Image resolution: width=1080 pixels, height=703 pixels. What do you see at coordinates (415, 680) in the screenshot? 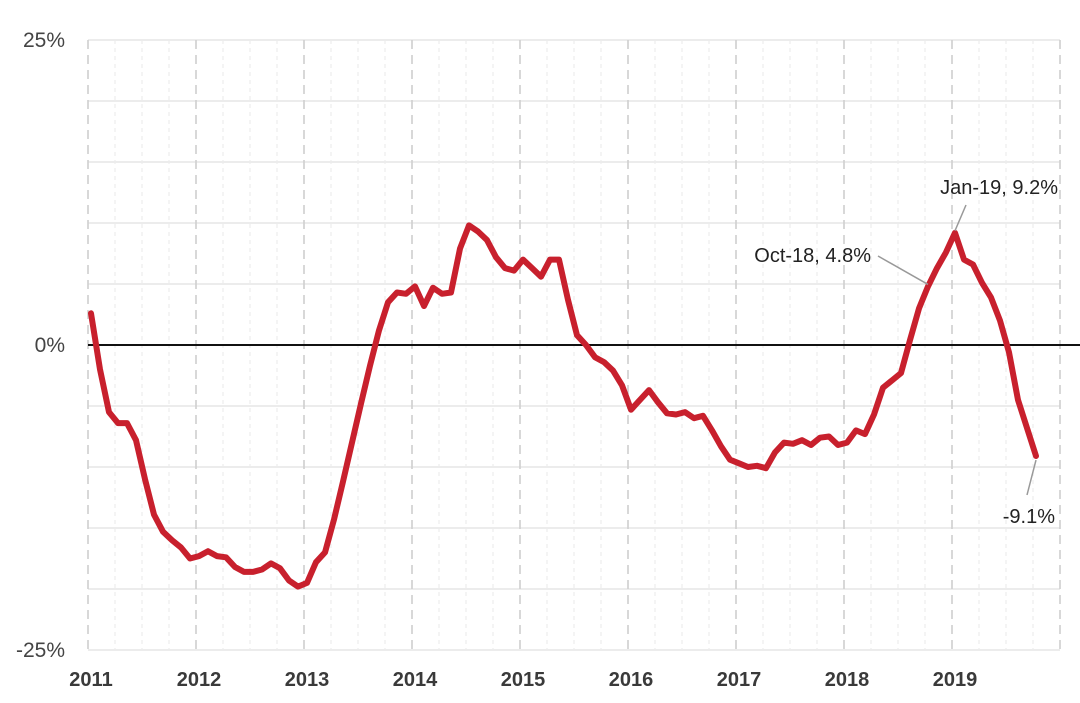
I see `x-tick-label: 2014` at bounding box center [415, 680].